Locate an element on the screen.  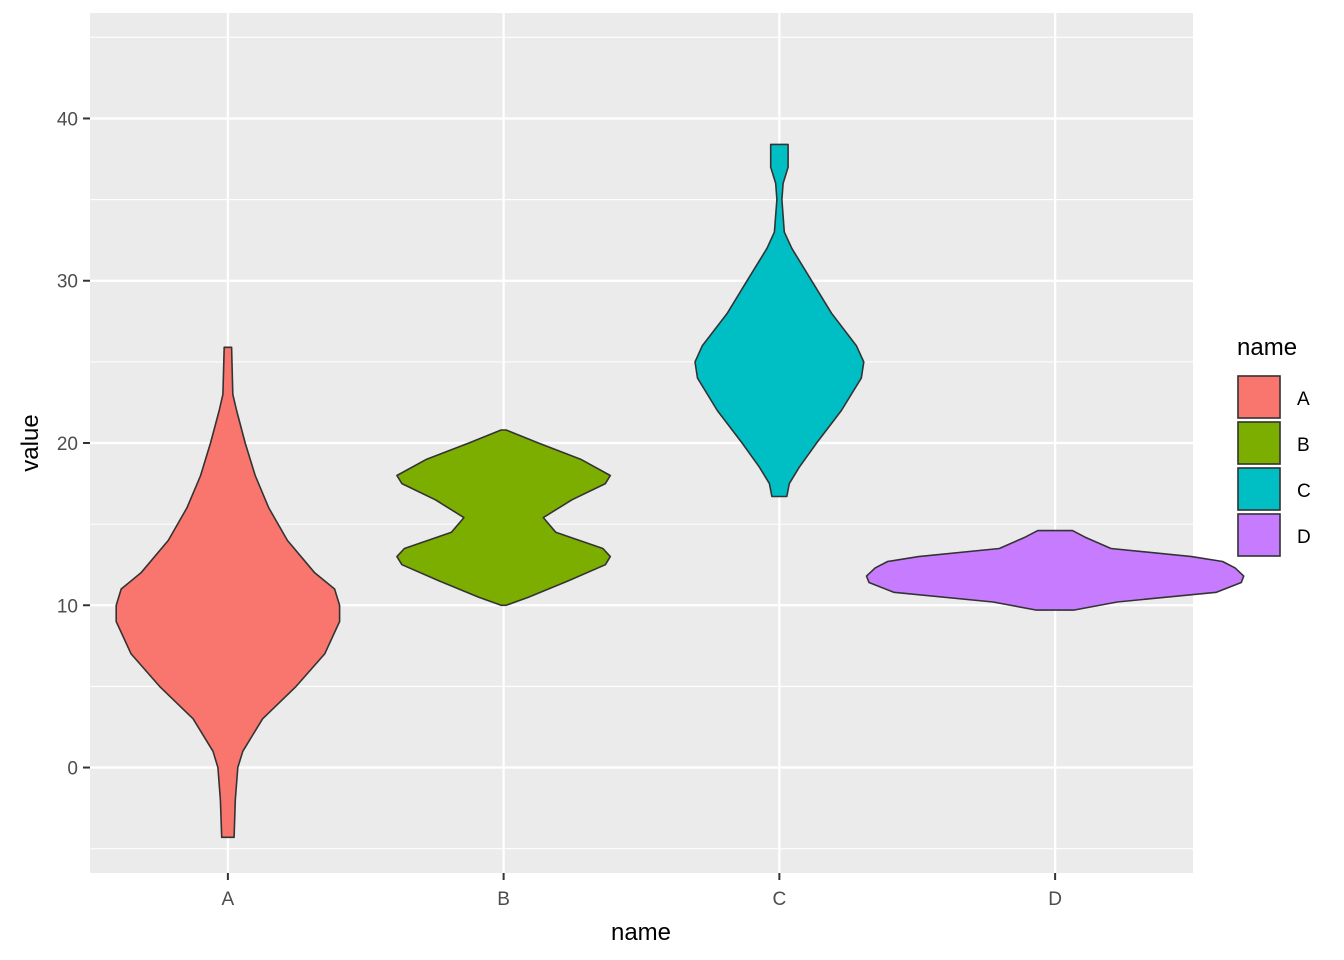
y-tick-label: 40 is located at coordinates (67, 119).